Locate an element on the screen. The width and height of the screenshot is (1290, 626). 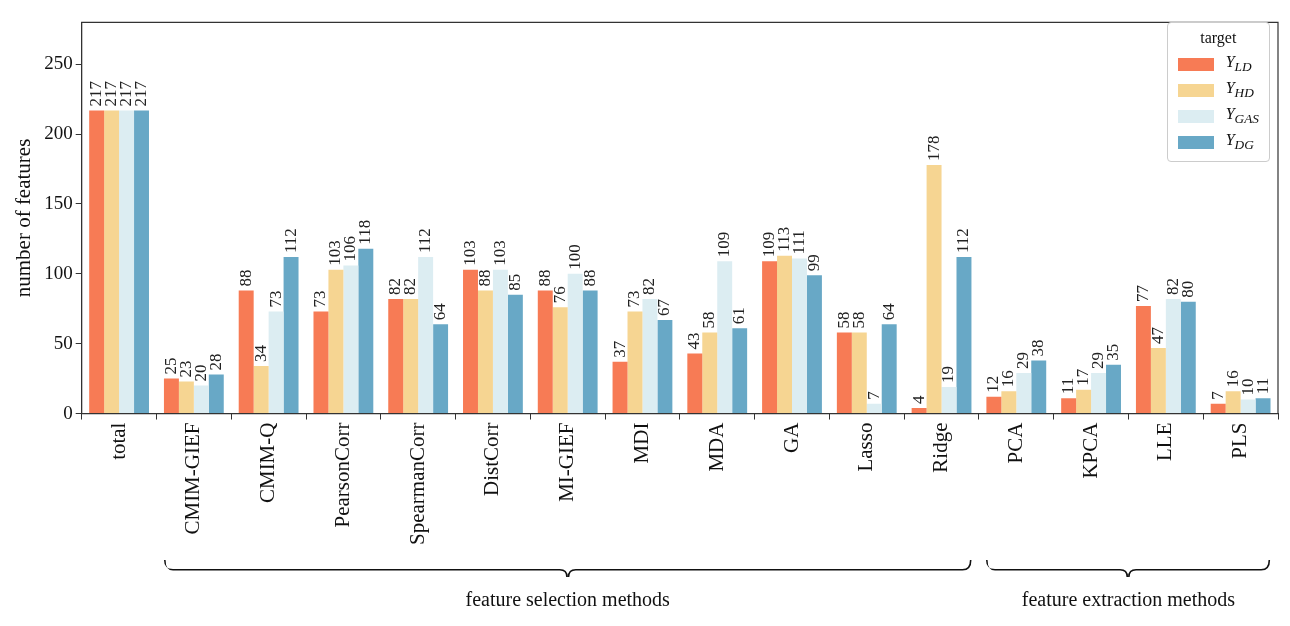
x-tick-label: SpearmanCorr is located at coordinates (416, 484).